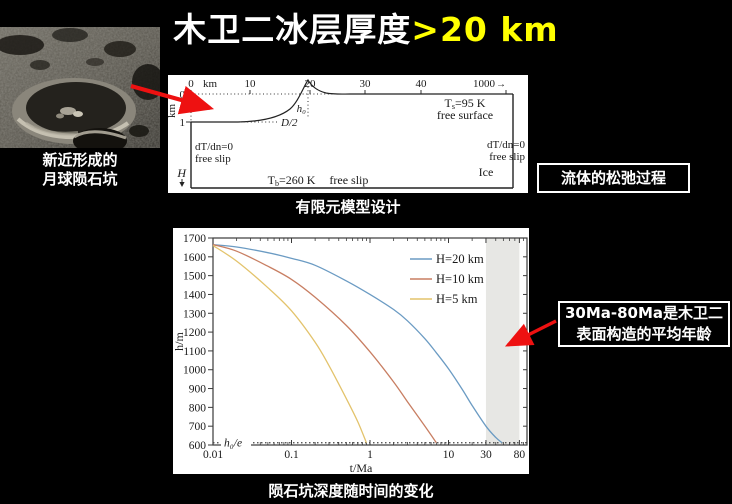 The height and width of the screenshot is (504, 732). Describe the element at coordinates (194, 371) in the screenshot. I see `y-tick-label: 1000` at that location.